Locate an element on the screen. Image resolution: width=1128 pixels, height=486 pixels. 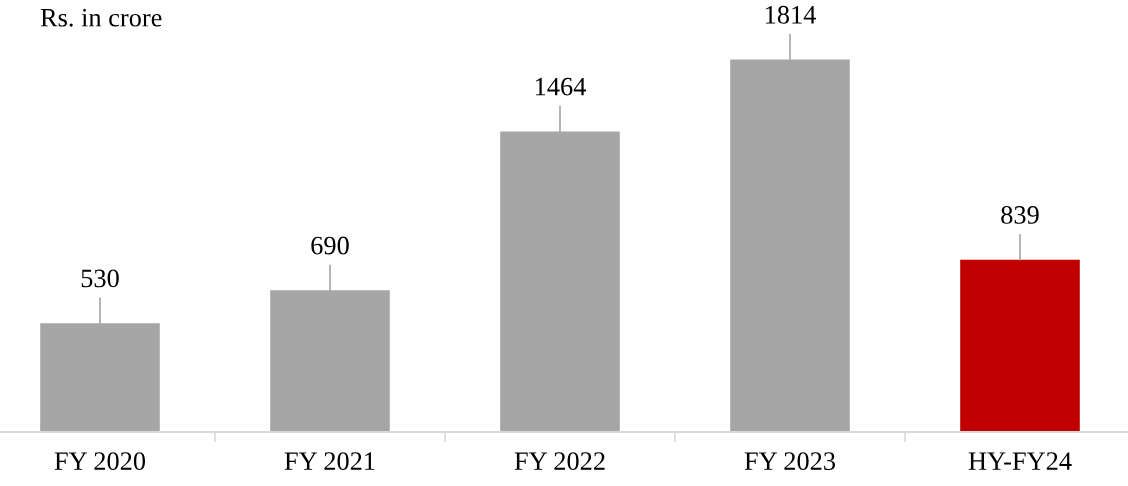
data-label: 839 is located at coordinates (1020, 215).